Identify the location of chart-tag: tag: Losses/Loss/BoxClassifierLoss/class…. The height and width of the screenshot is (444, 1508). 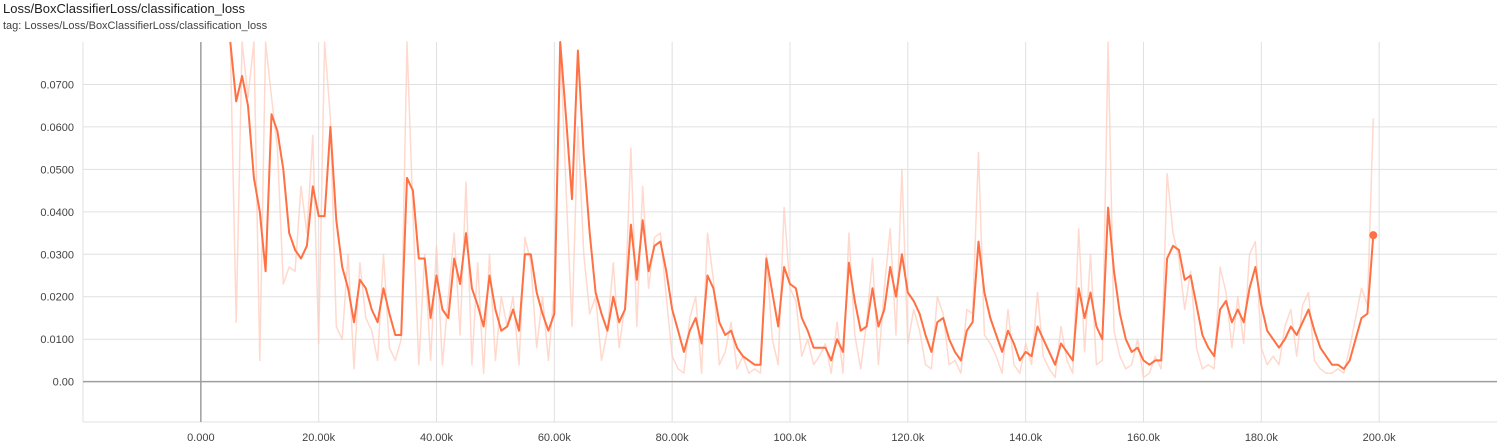
(135, 26).